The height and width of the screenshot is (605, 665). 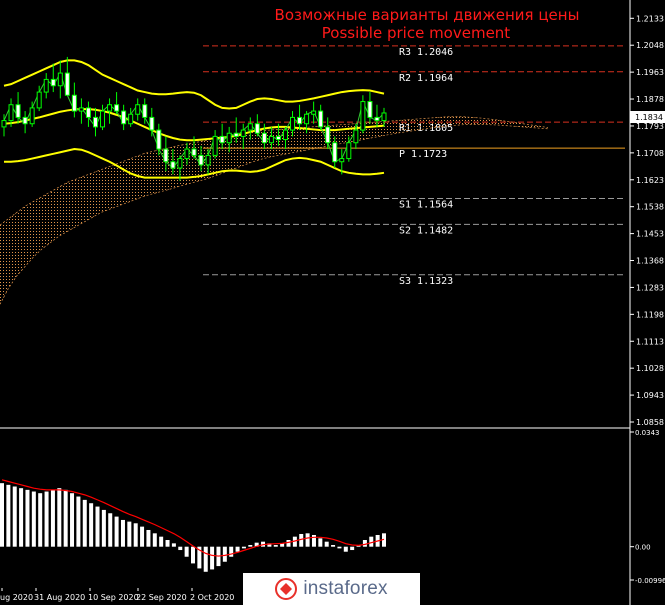 I want to click on price-tick-label: 1.1198, so click(x=650, y=314).